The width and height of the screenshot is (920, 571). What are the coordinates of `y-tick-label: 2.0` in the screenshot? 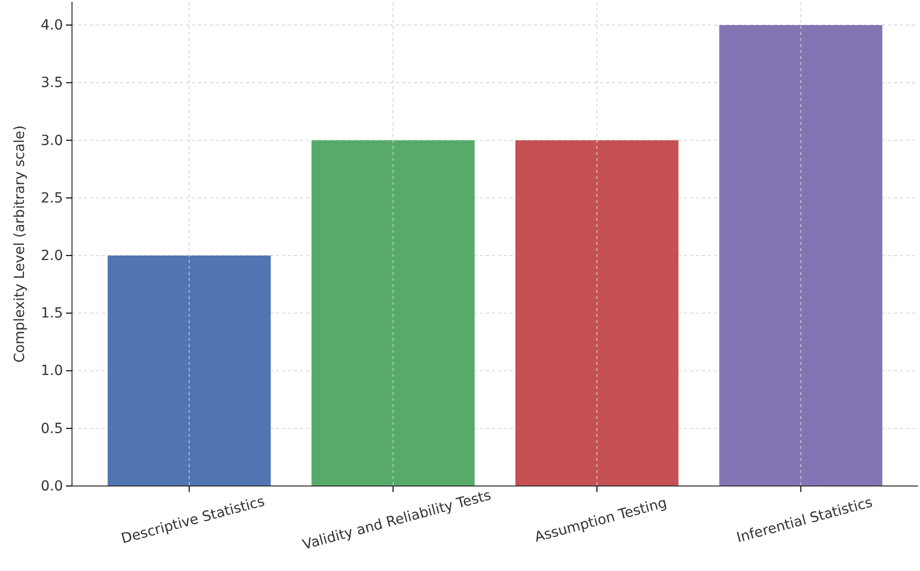 It's located at (51, 256).